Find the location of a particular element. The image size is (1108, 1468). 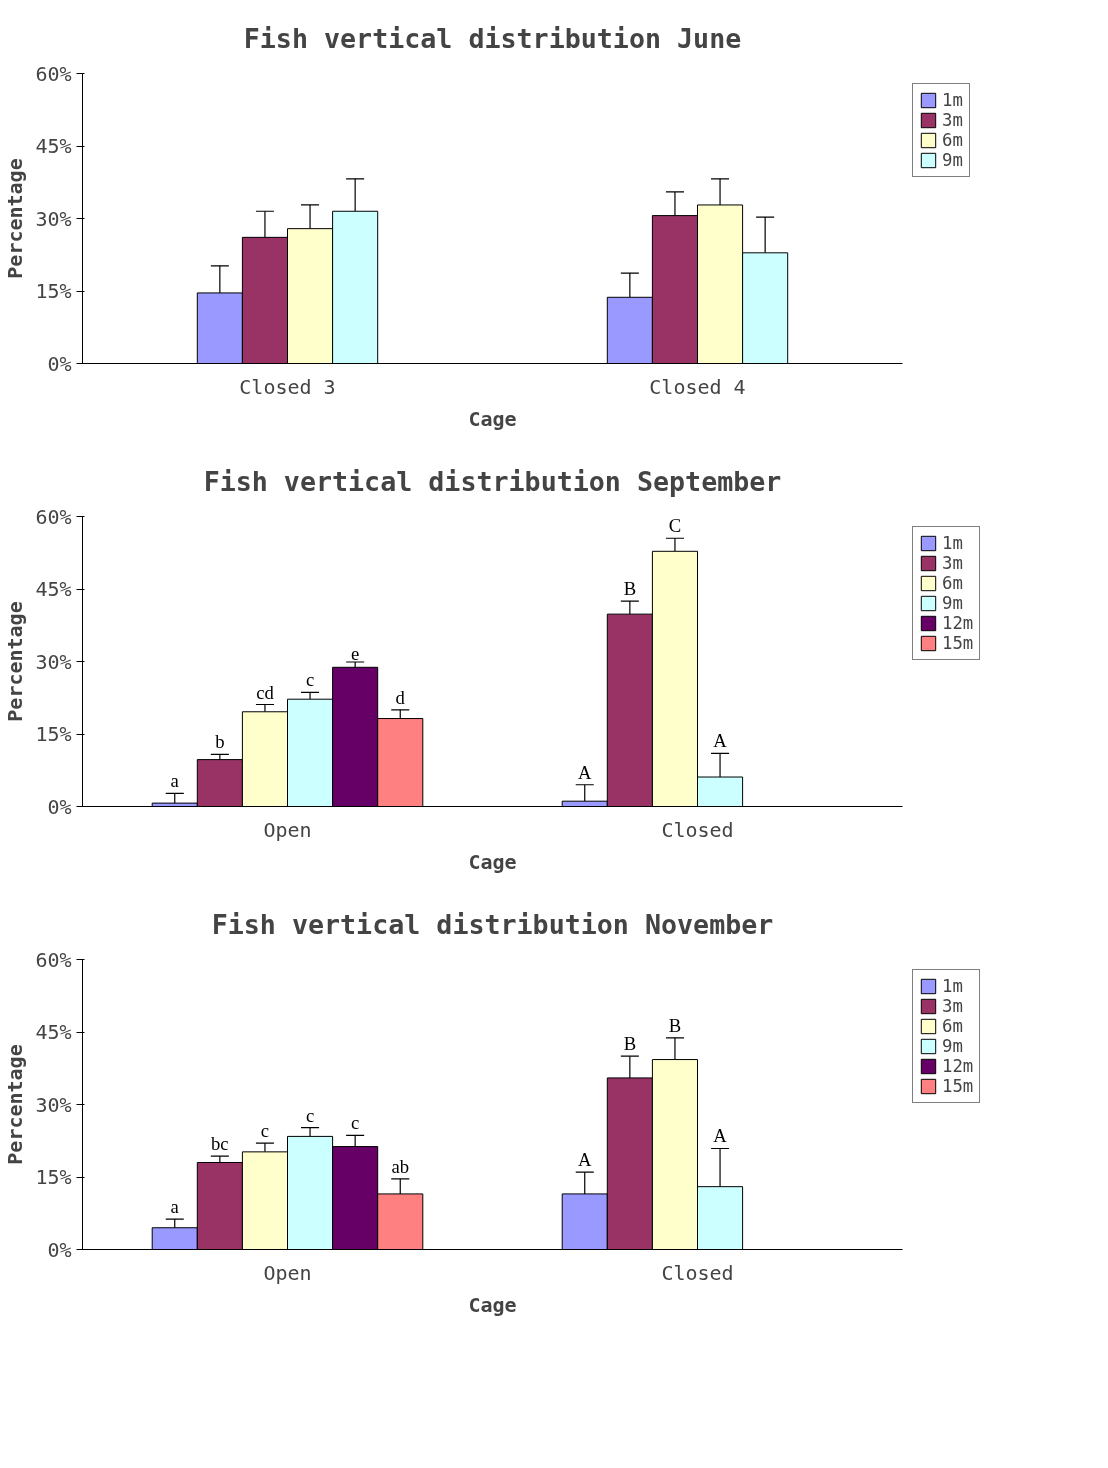

x-tick-label: Closed 4 is located at coordinates (697, 386).